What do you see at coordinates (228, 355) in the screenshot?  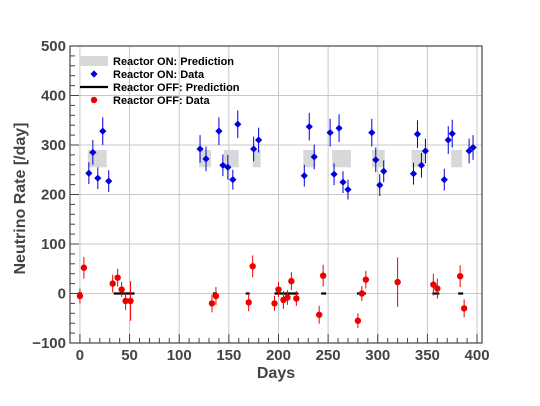 I see `x-tick-label: 150` at bounding box center [228, 355].